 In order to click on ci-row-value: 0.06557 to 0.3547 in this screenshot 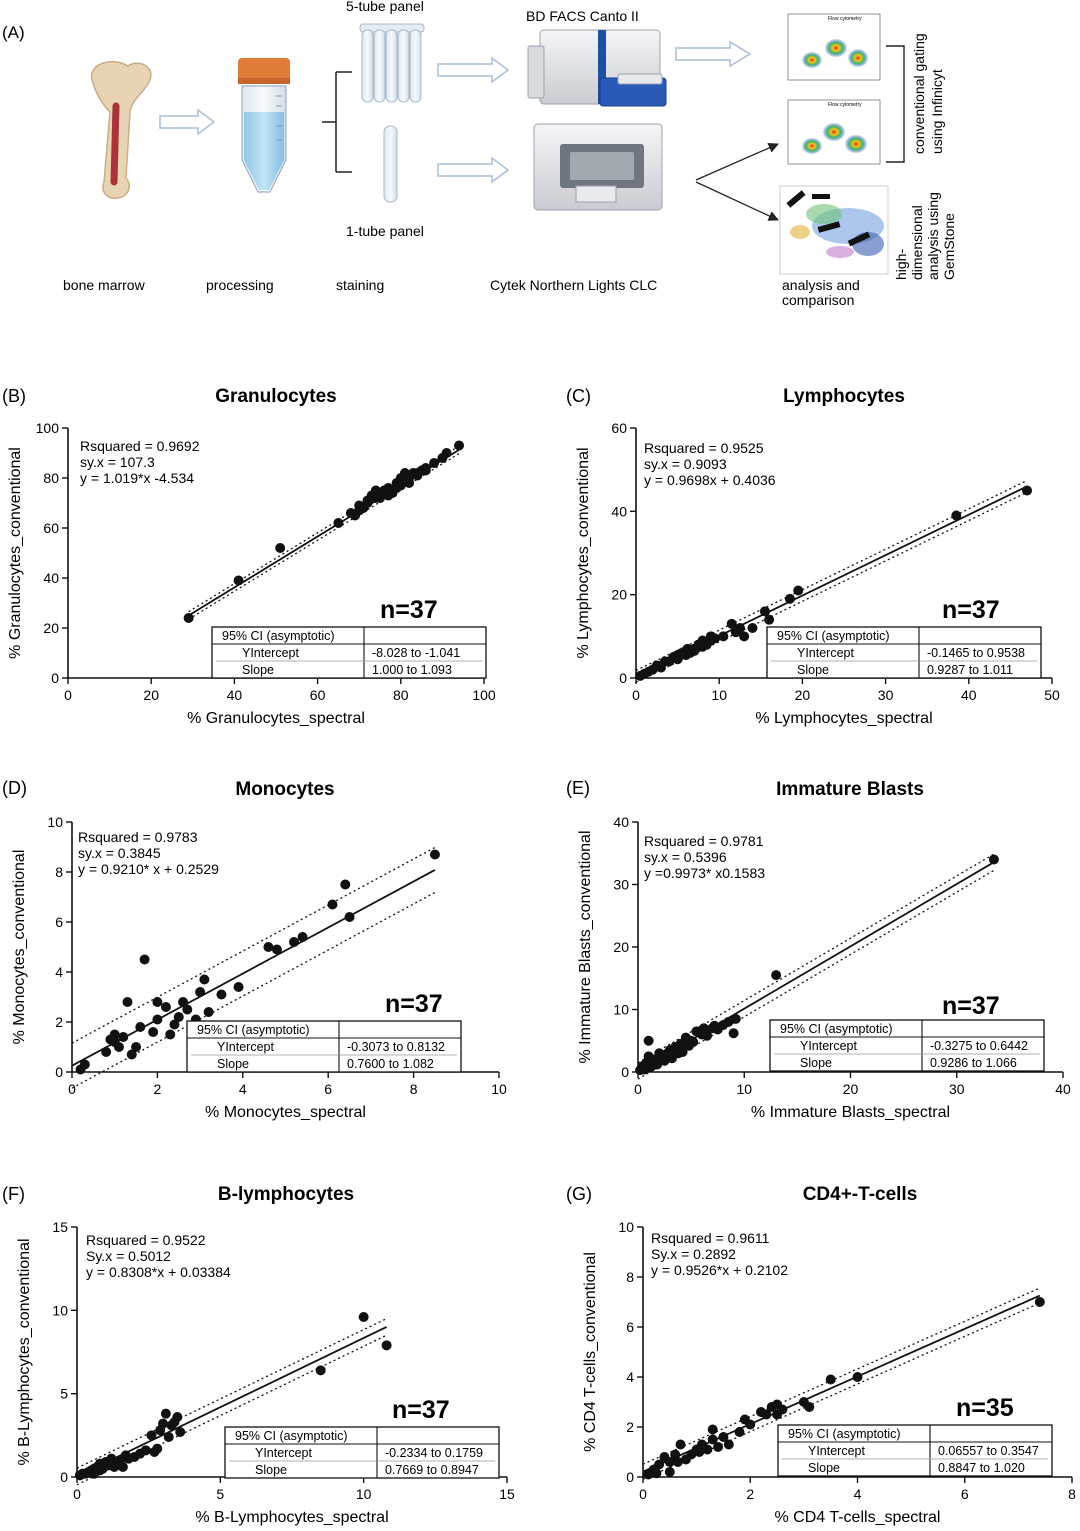, I will do `click(988, 1451)`.